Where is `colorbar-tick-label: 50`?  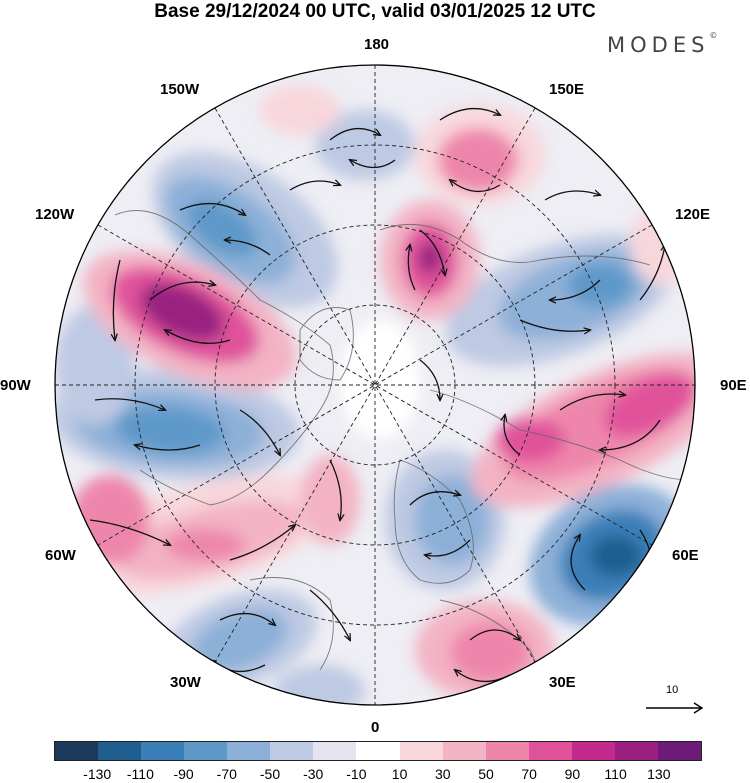
colorbar-tick-label: 50 is located at coordinates (486, 774).